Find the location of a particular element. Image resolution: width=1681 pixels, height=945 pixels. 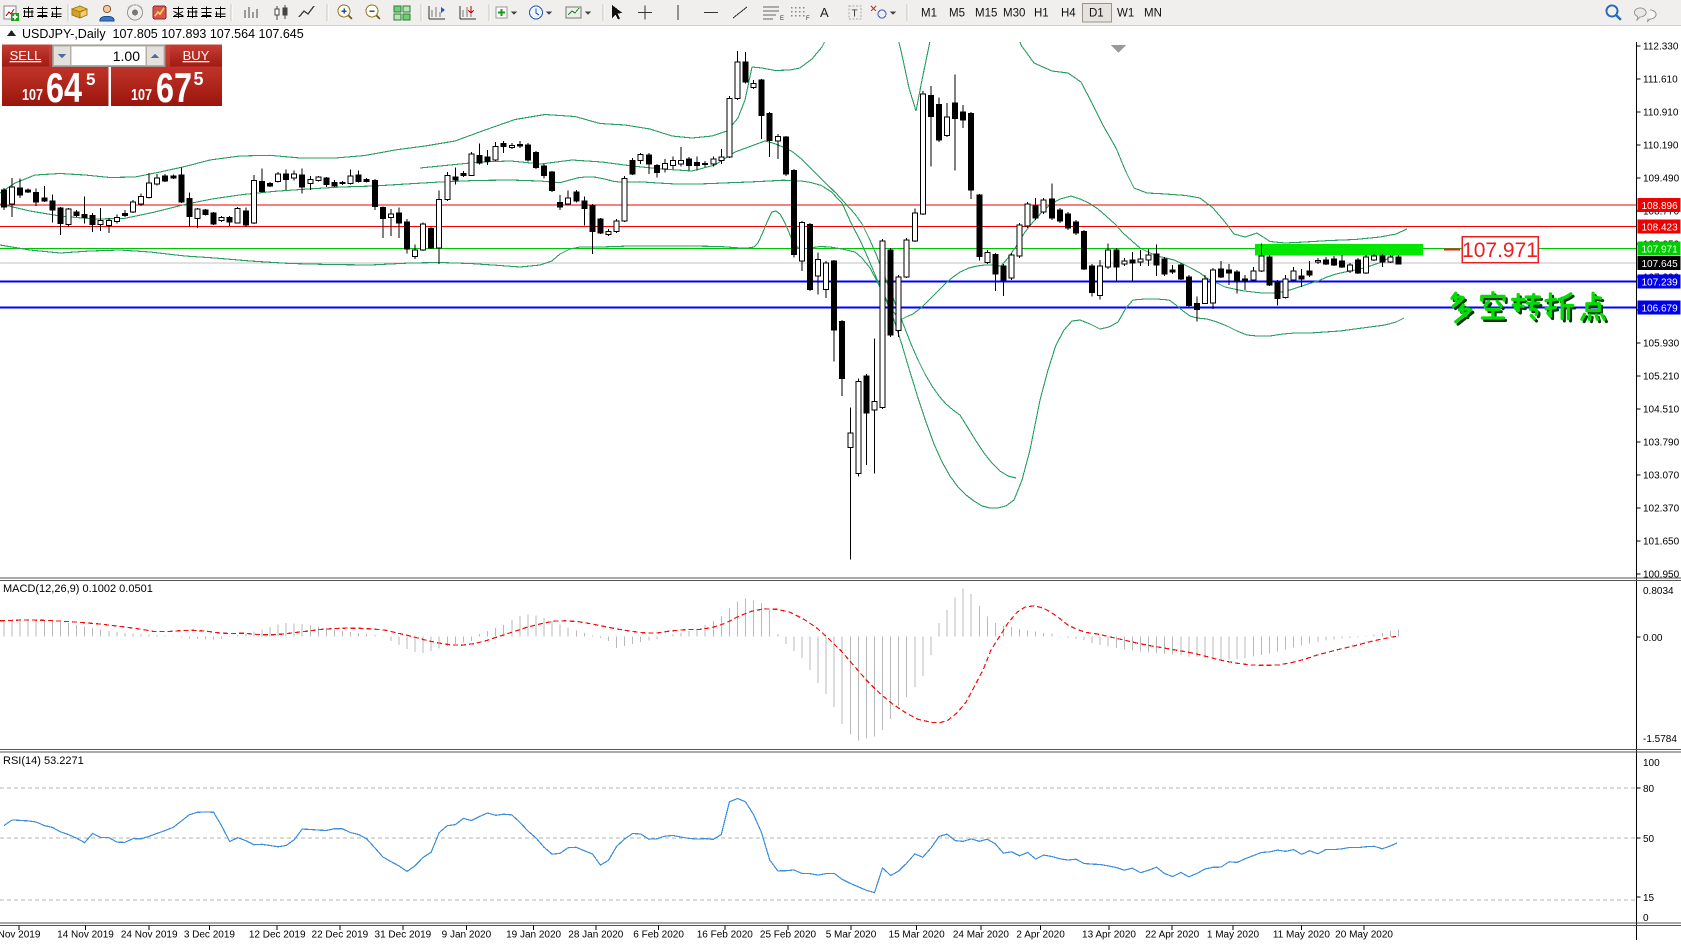

svg-text: 107.239 is located at coordinates (1660, 283).